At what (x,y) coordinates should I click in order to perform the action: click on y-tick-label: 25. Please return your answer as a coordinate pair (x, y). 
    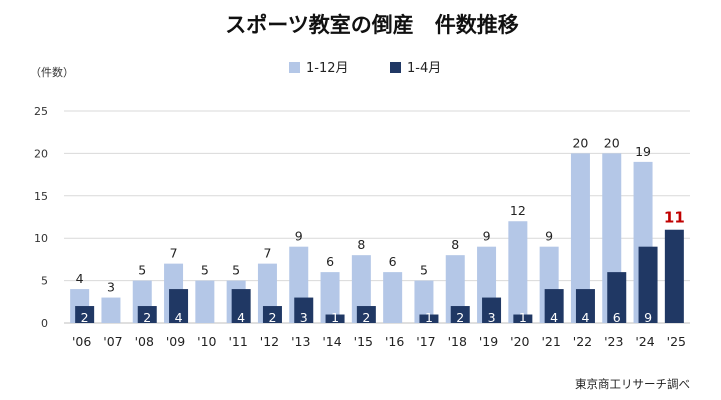
    Looking at the image, I should click on (41, 111).